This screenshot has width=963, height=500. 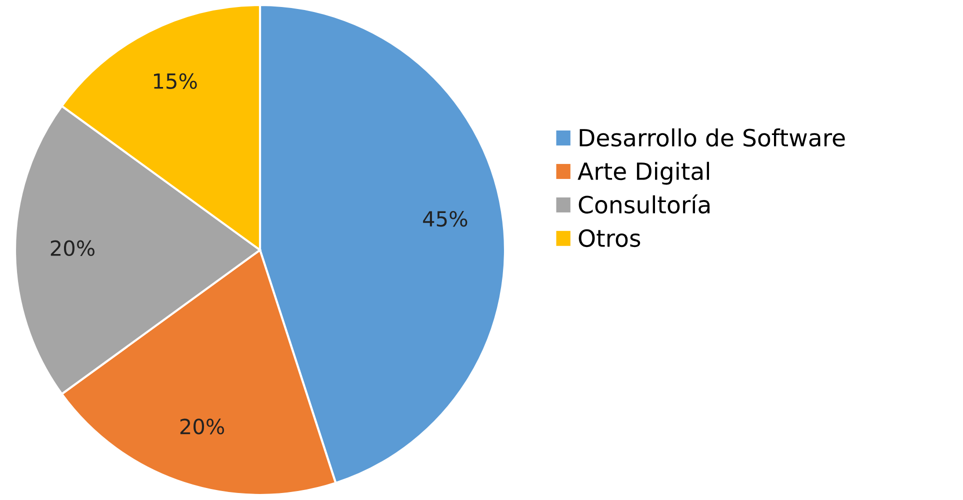 What do you see at coordinates (609, 238) in the screenshot?
I see `legend-label: Otros` at bounding box center [609, 238].